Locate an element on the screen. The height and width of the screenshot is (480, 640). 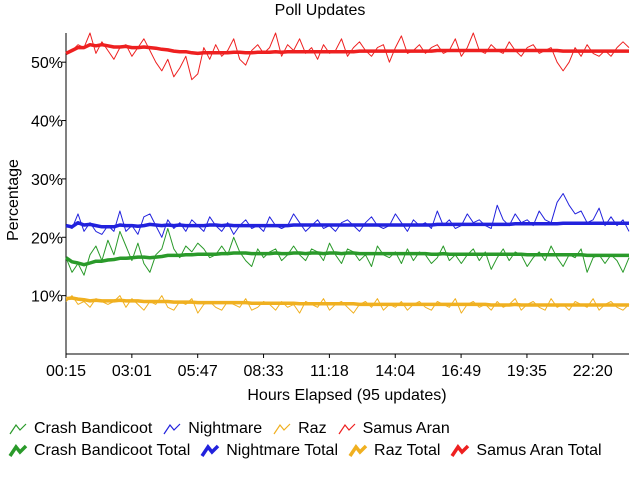
legend-item-crash-bandicoot: Crash Bandicoot is located at coordinates (80, 429).